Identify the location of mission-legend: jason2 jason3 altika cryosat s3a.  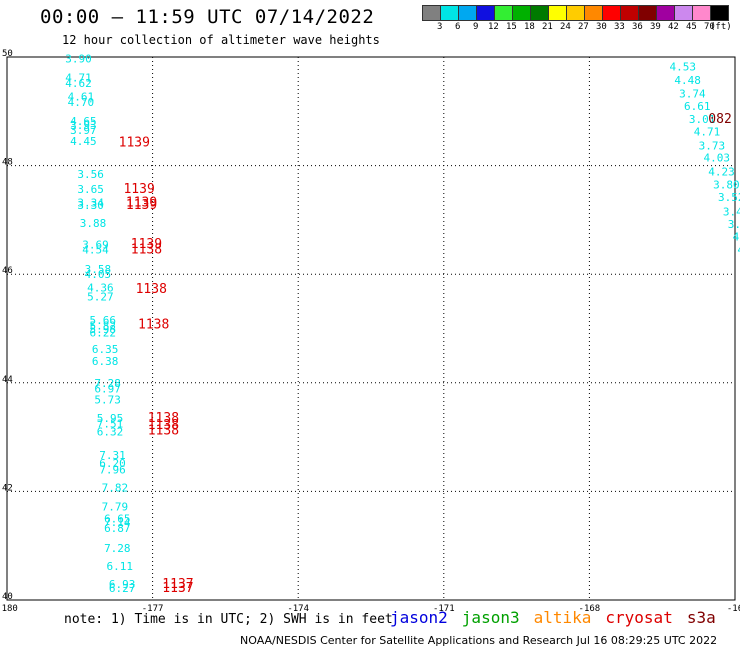
(560, 617).